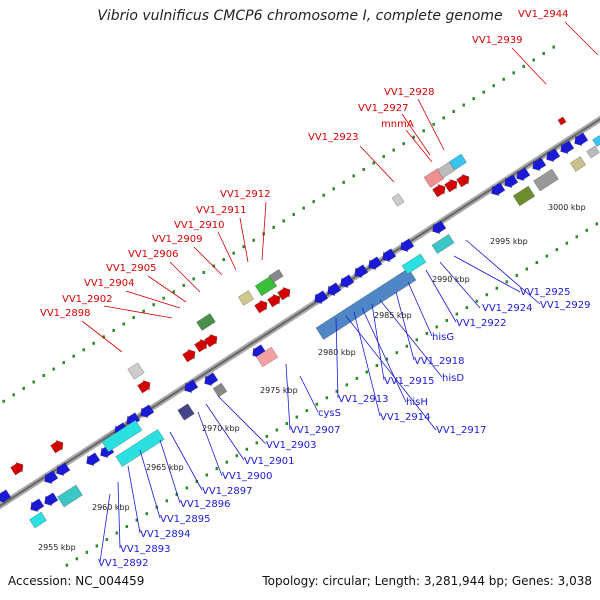  Describe the element at coordinates (185, 519) in the screenshot. I see `gene-label: VV1_2895` at that location.